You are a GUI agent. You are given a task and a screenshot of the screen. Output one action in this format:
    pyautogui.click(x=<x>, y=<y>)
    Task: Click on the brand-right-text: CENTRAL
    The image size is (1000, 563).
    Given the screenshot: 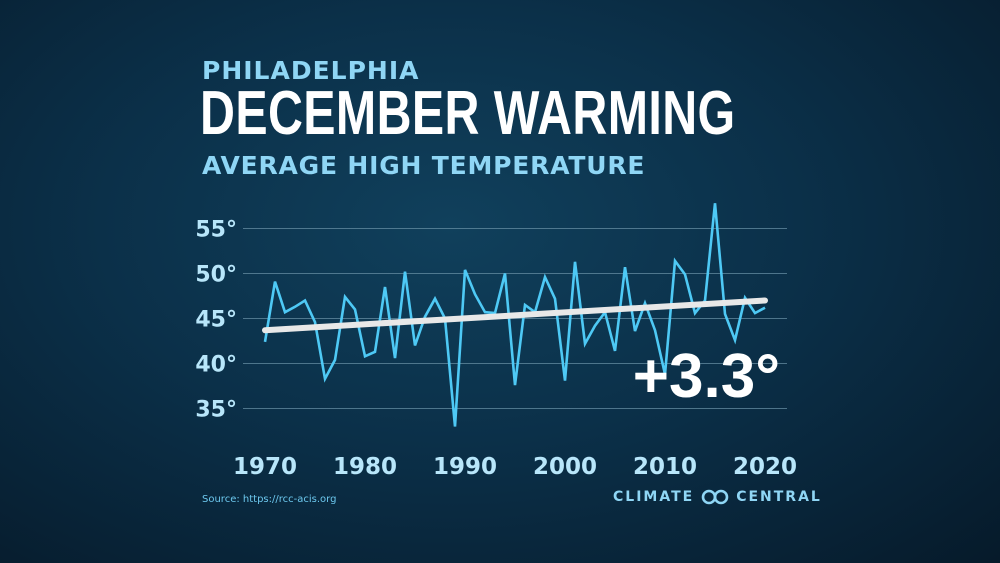 What is the action you would take?
    pyautogui.click(x=779, y=497)
    